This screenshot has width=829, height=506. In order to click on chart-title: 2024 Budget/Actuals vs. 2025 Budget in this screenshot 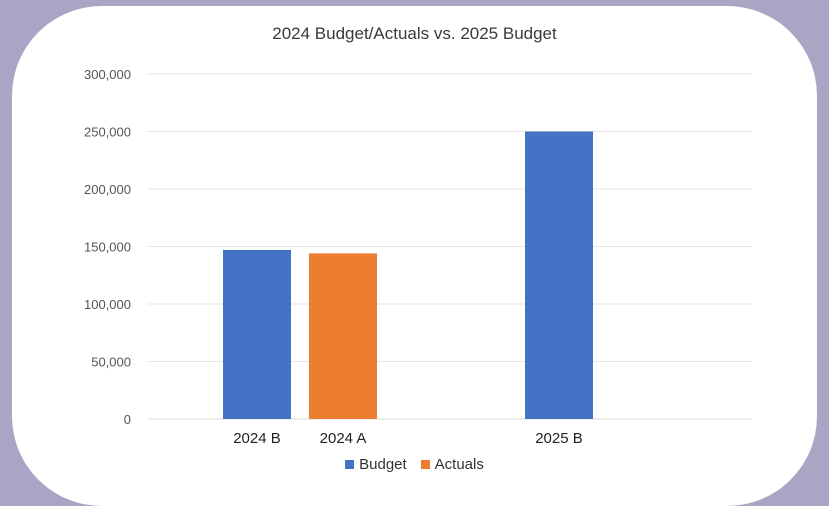, I will do `click(414, 33)`.